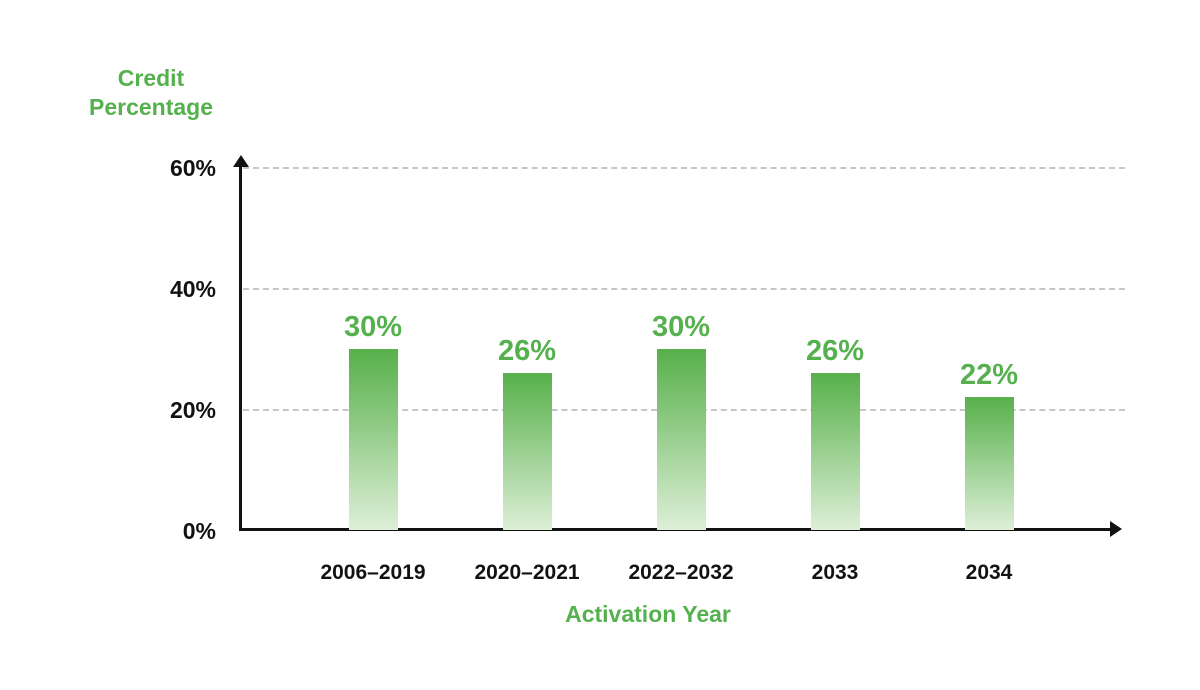 This screenshot has width=1200, height=690. What do you see at coordinates (150, 92) in the screenshot?
I see `y-axis-title: Credit Percentage` at bounding box center [150, 92].